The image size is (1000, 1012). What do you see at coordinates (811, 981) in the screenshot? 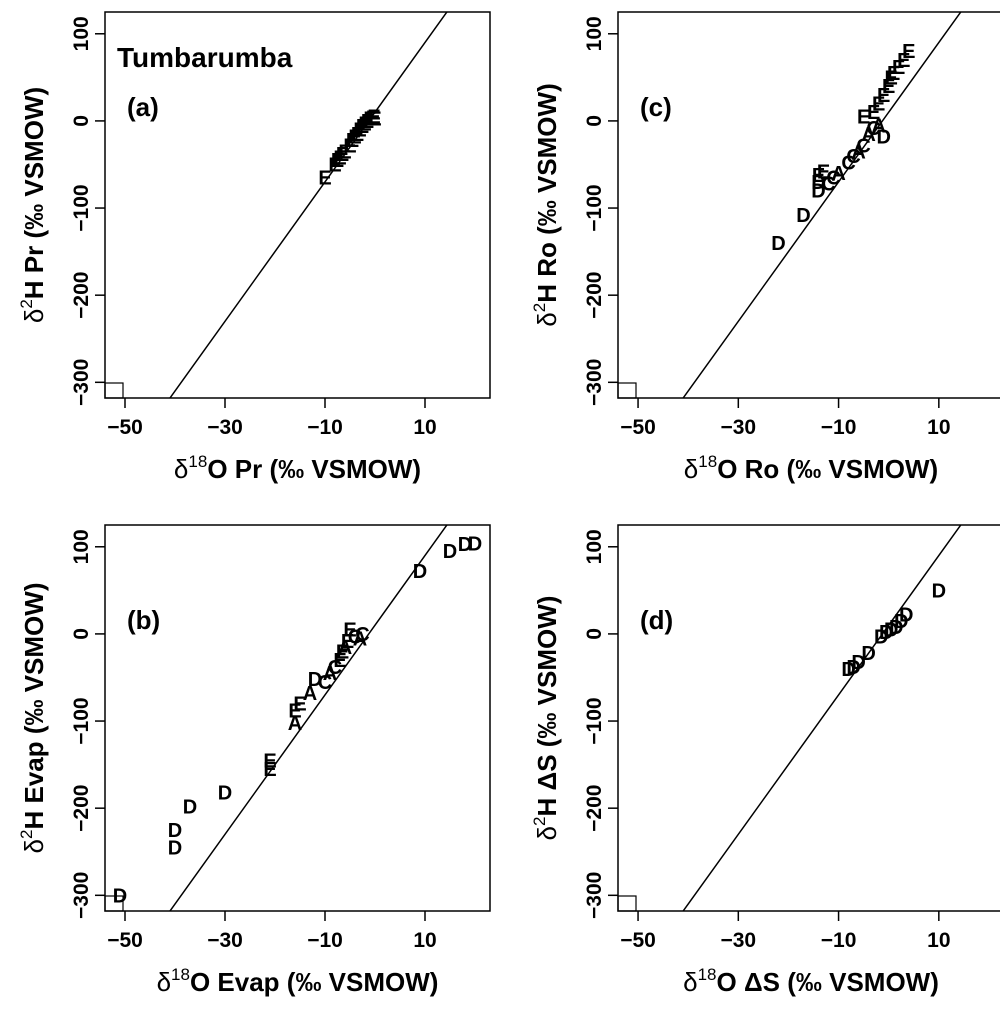
I see `x-axis-label: δ18O ΔS (‰ VSMOW)` at bounding box center [811, 981].